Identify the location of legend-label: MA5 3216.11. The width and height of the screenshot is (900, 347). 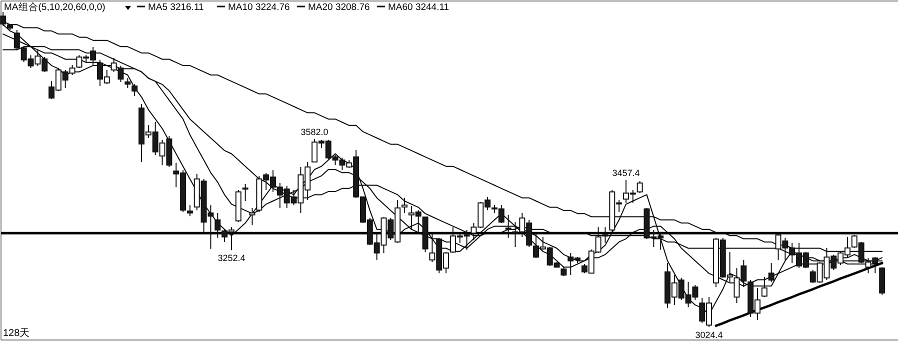
(176, 7).